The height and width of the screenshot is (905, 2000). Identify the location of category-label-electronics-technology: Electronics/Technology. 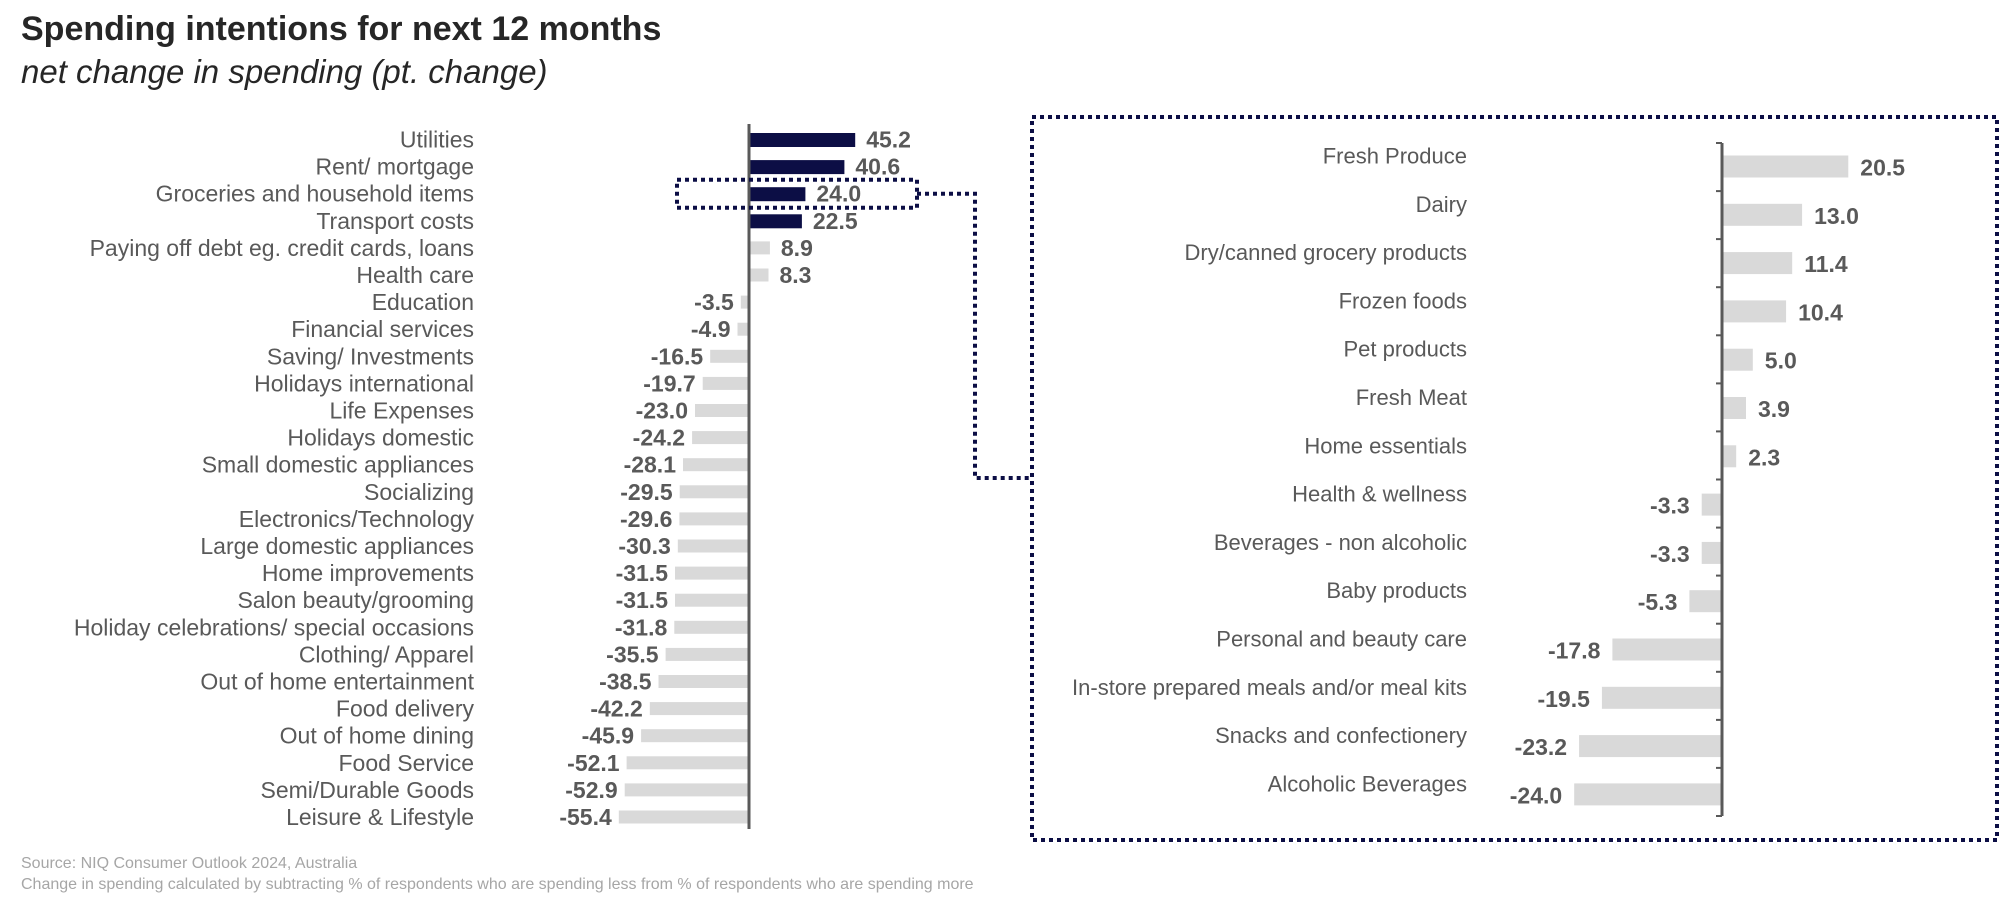
(357, 519).